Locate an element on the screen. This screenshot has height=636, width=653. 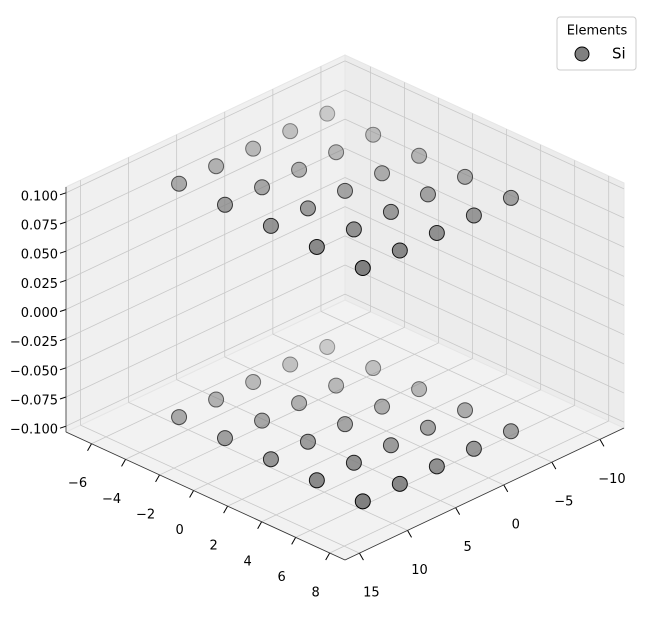
z-tick-label: 0.075 is located at coordinates (39, 226).